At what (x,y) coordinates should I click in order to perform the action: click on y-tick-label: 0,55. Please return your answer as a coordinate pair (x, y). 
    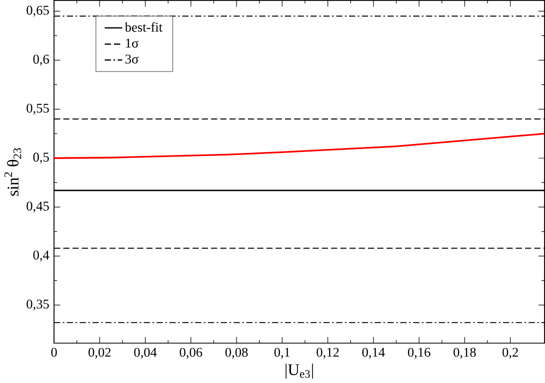
    Looking at the image, I should click on (37, 109).